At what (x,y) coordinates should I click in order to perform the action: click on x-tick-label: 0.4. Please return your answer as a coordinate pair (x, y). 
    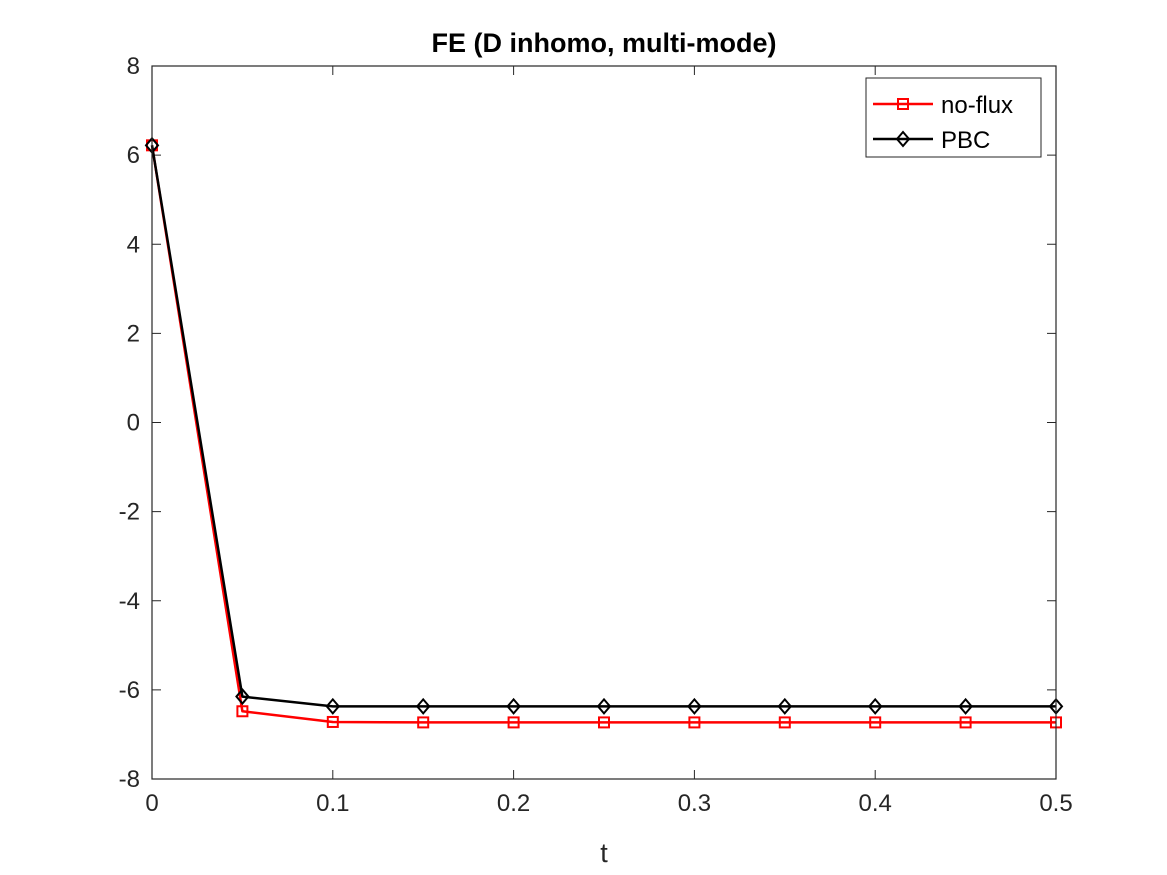
    Looking at the image, I should click on (875, 803).